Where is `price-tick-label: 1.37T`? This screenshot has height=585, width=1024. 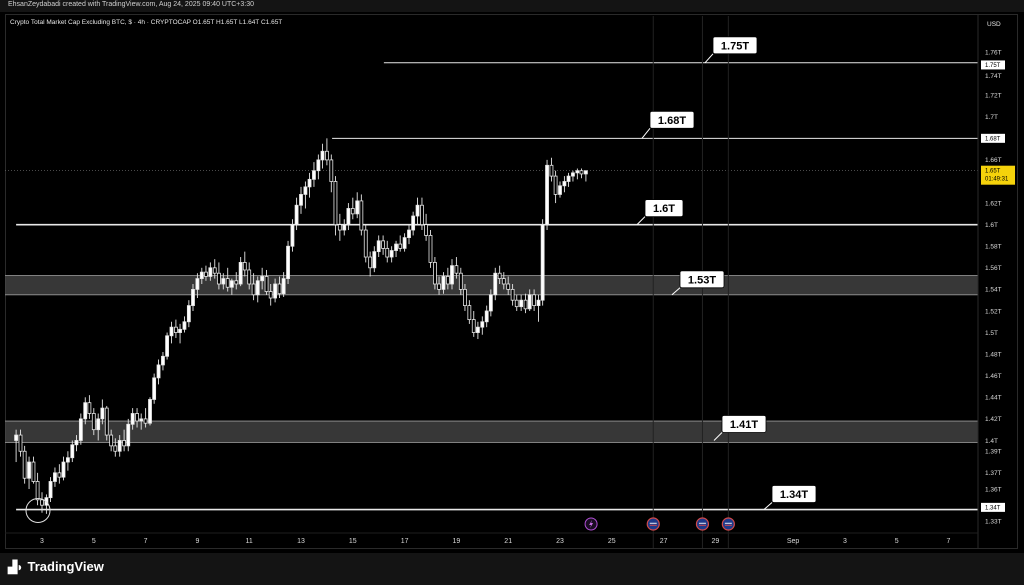 price-tick-label: 1.37T is located at coordinates (993, 473).